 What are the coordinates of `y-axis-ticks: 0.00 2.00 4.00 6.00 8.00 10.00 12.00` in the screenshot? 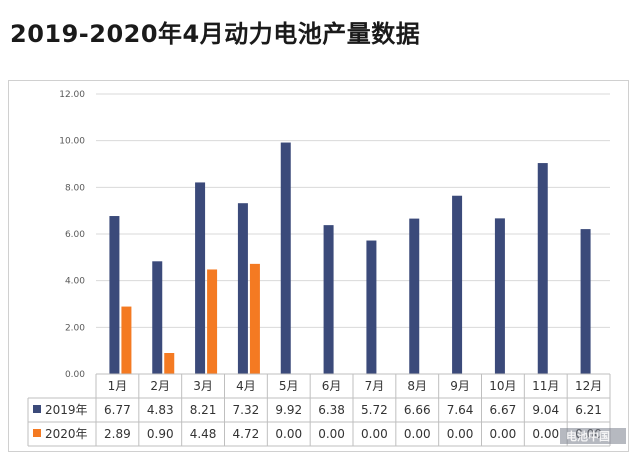 It's located at (72, 235).